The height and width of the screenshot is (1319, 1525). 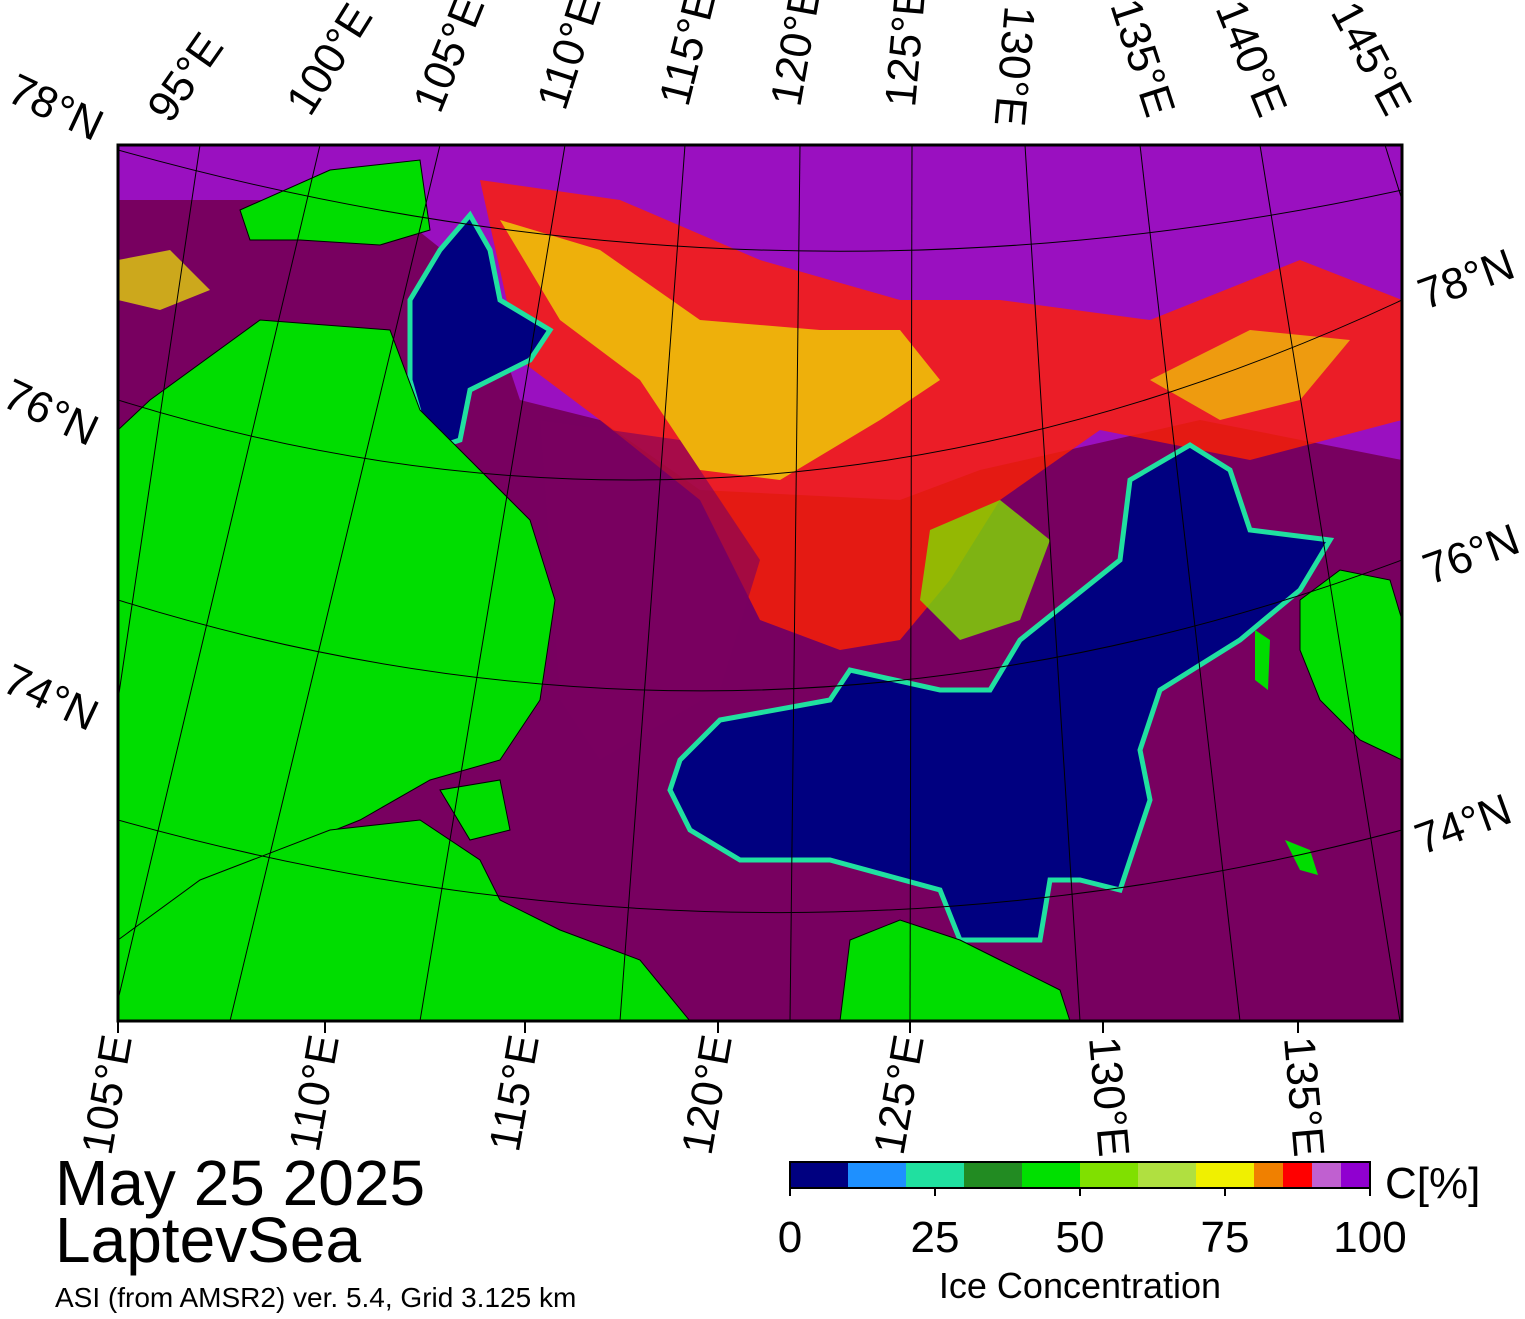 What do you see at coordinates (315, 1297) in the screenshot?
I see `source: ASI (from AMSR2) ver. 5.4, Grid 3.125 km` at bounding box center [315, 1297].